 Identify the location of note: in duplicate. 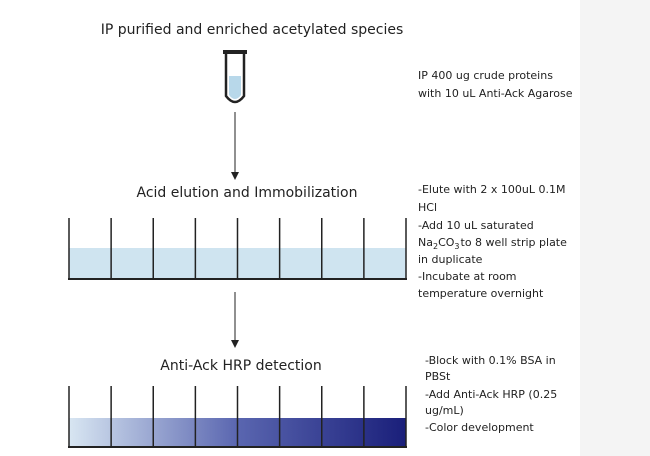
(450, 259).